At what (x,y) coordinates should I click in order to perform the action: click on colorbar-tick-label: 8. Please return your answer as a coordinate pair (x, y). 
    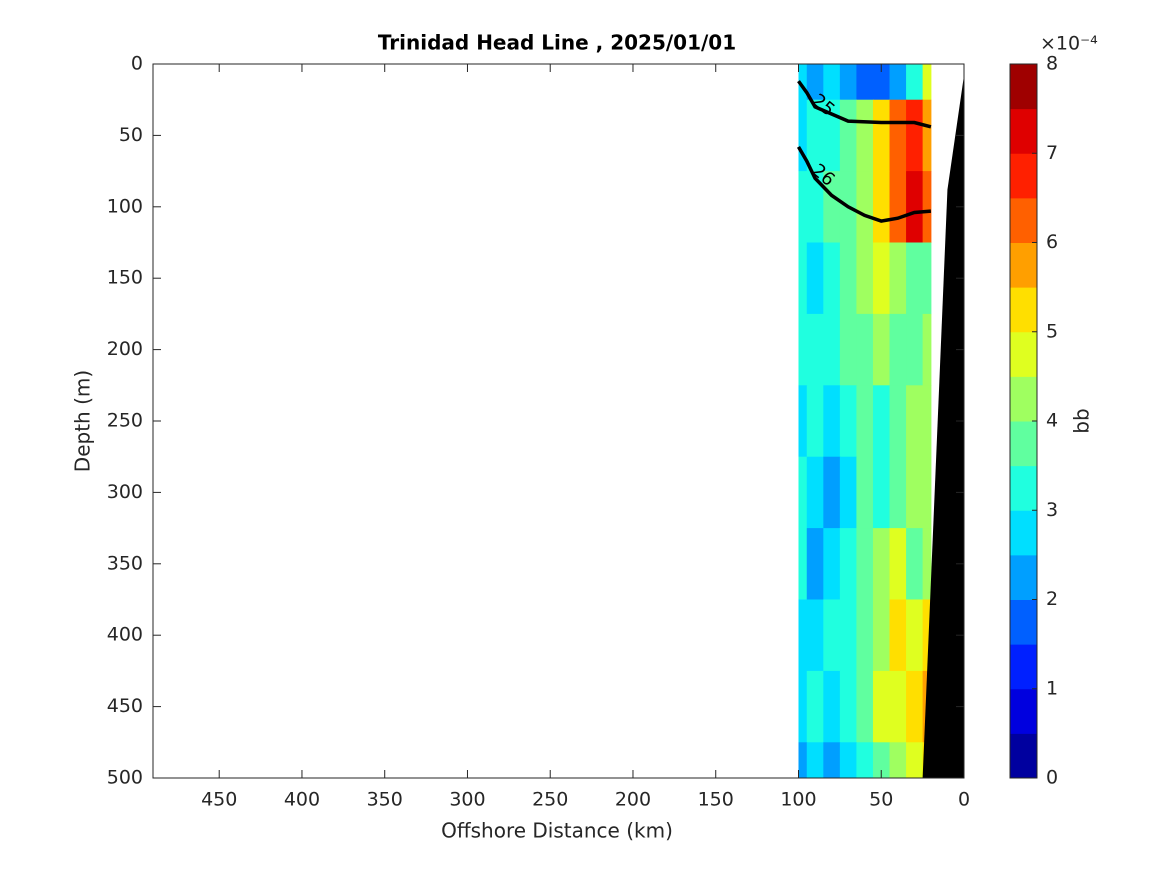
    Looking at the image, I should click on (1052, 64).